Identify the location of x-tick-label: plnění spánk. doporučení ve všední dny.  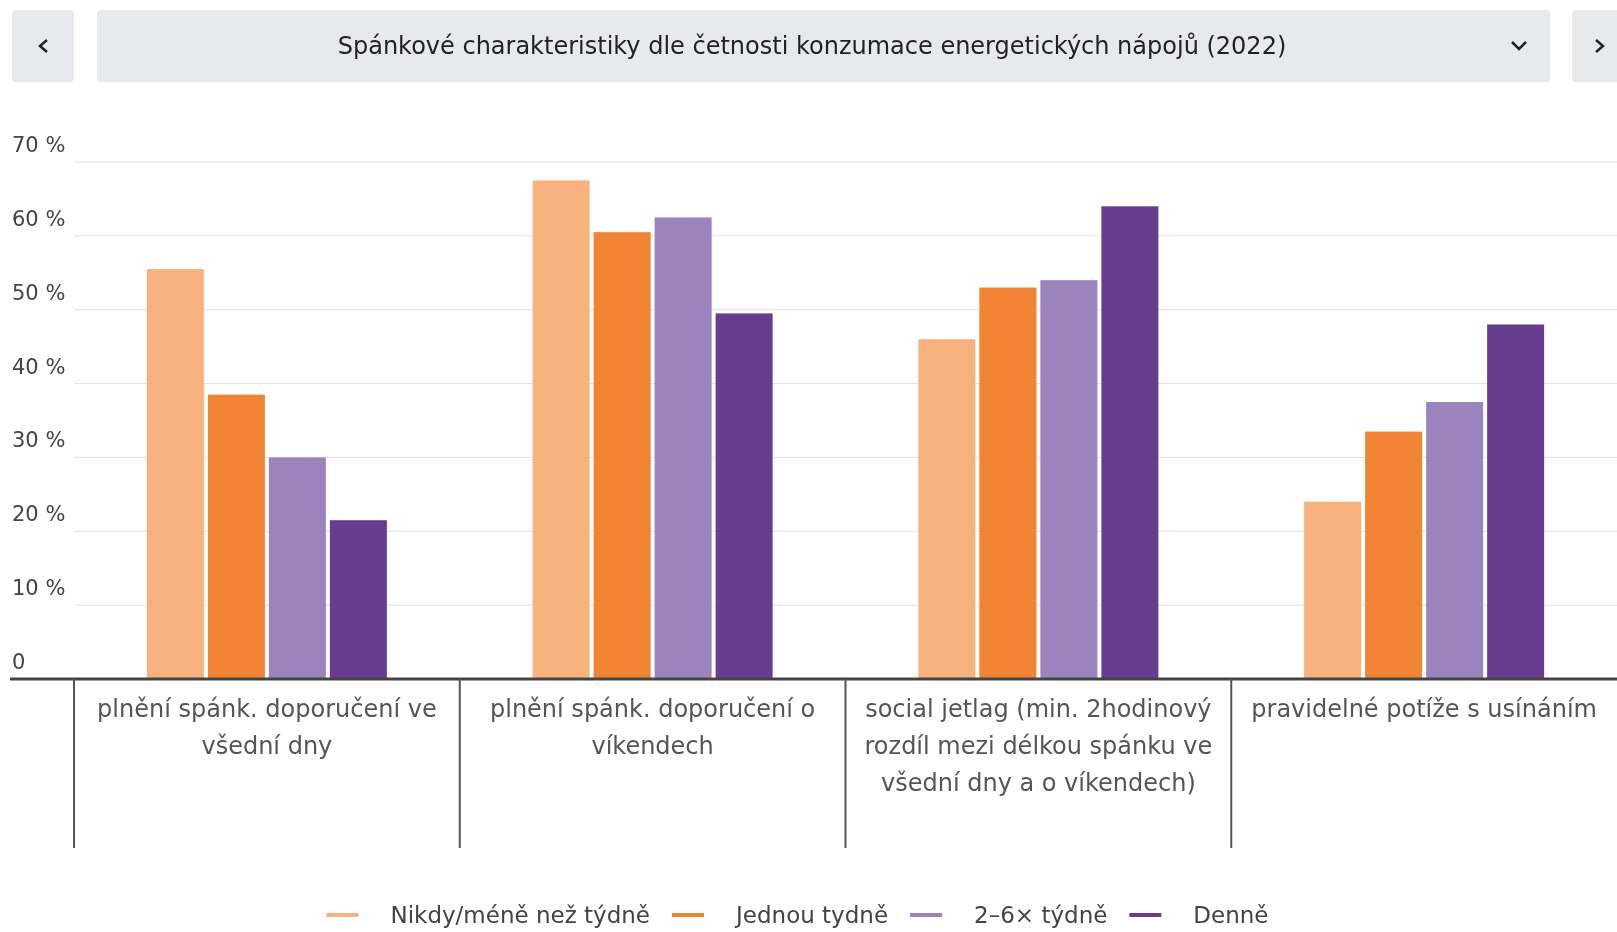
(267, 727).